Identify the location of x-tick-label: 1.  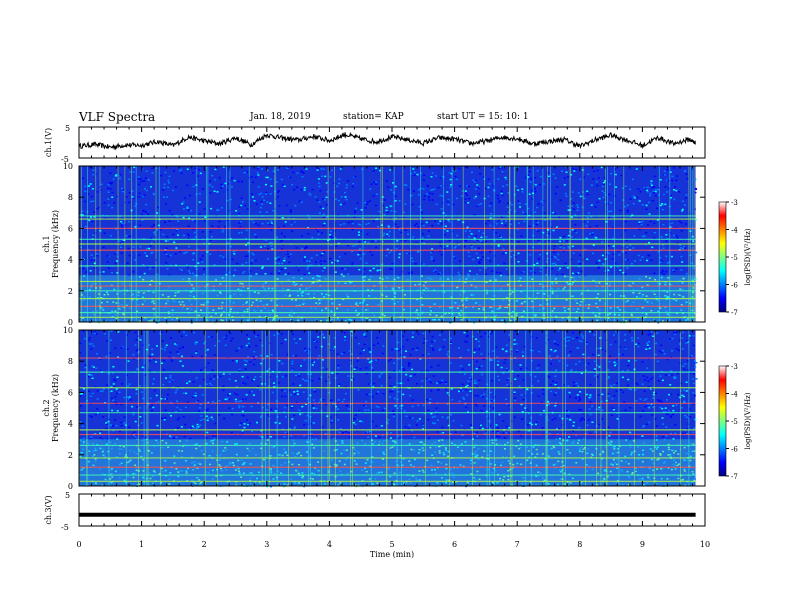
(141, 544).